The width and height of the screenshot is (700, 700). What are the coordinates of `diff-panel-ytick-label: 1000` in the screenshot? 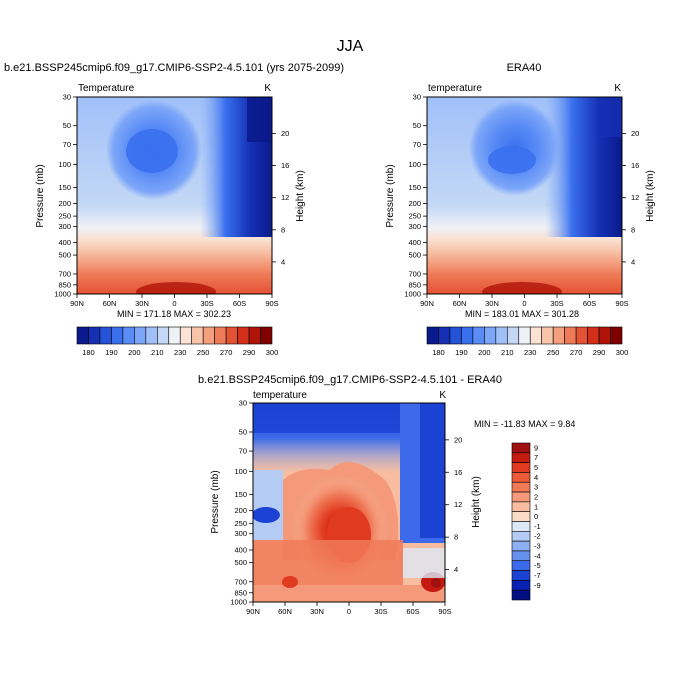 It's located at (238, 602).